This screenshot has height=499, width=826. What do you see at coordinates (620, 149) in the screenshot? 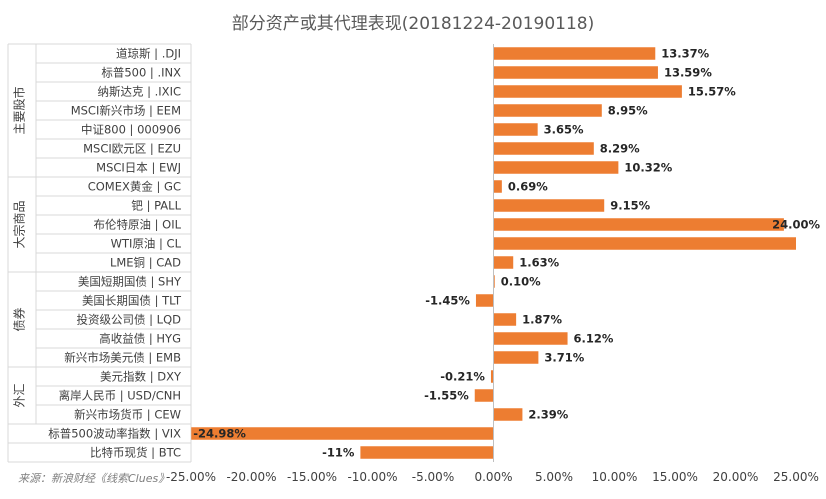
I see `data-label-5: 8.29%` at bounding box center [620, 149].